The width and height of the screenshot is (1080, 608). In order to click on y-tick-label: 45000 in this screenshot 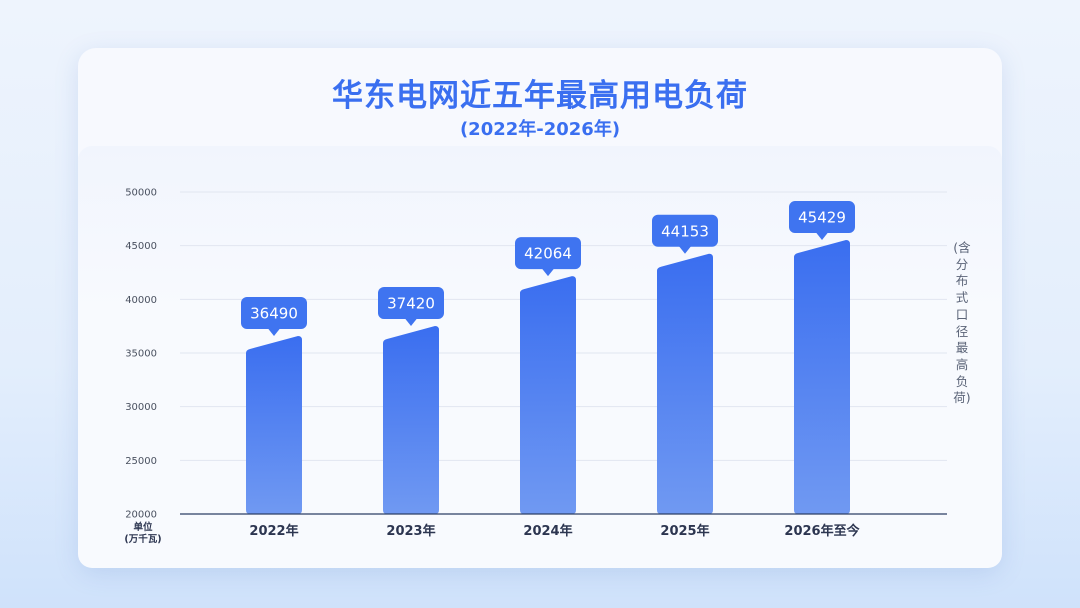, I will do `click(141, 246)`.